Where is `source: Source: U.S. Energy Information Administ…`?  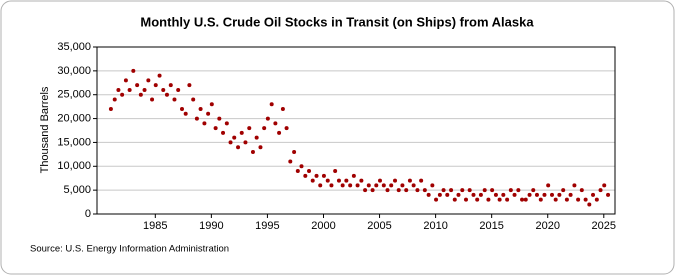
source: Source: U.S. Energy Information Administ… is located at coordinates (129, 249).